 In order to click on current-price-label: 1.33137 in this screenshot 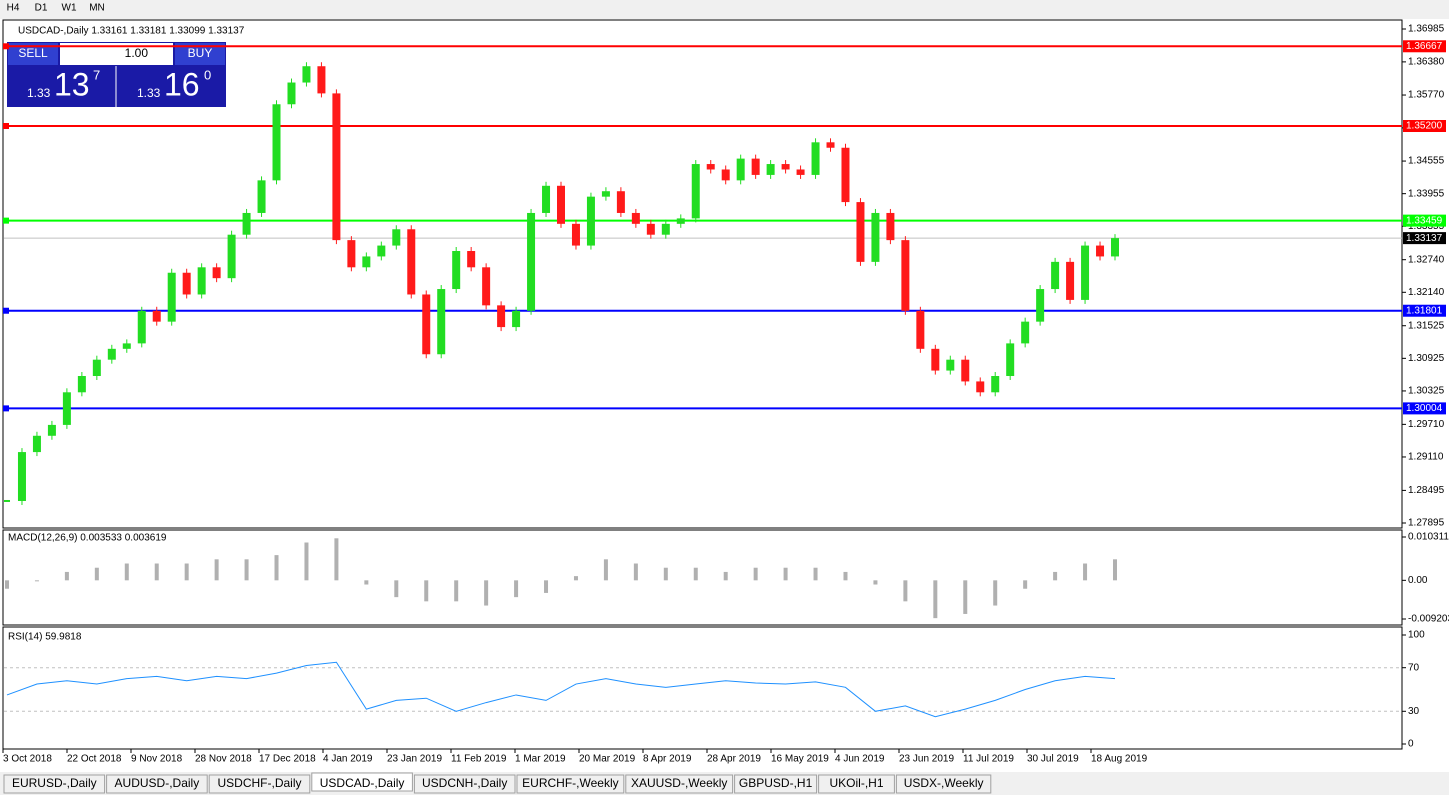, I will do `click(1424, 238)`.